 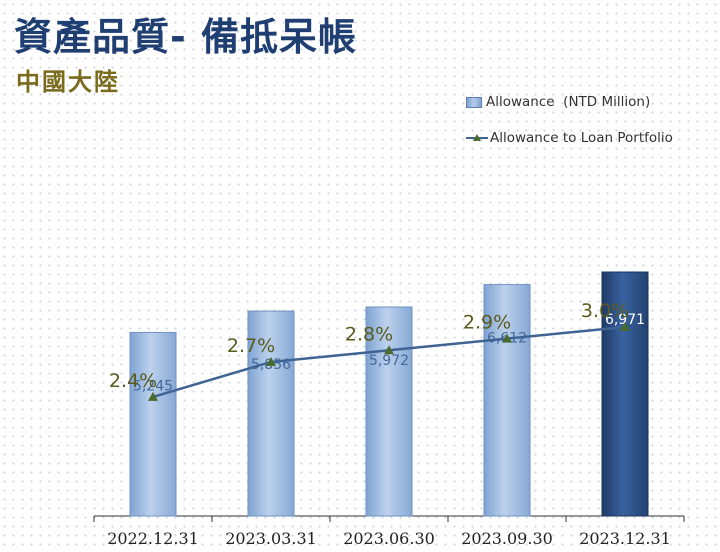 I want to click on x-tick-label: 2023.06.30, so click(x=389, y=538).